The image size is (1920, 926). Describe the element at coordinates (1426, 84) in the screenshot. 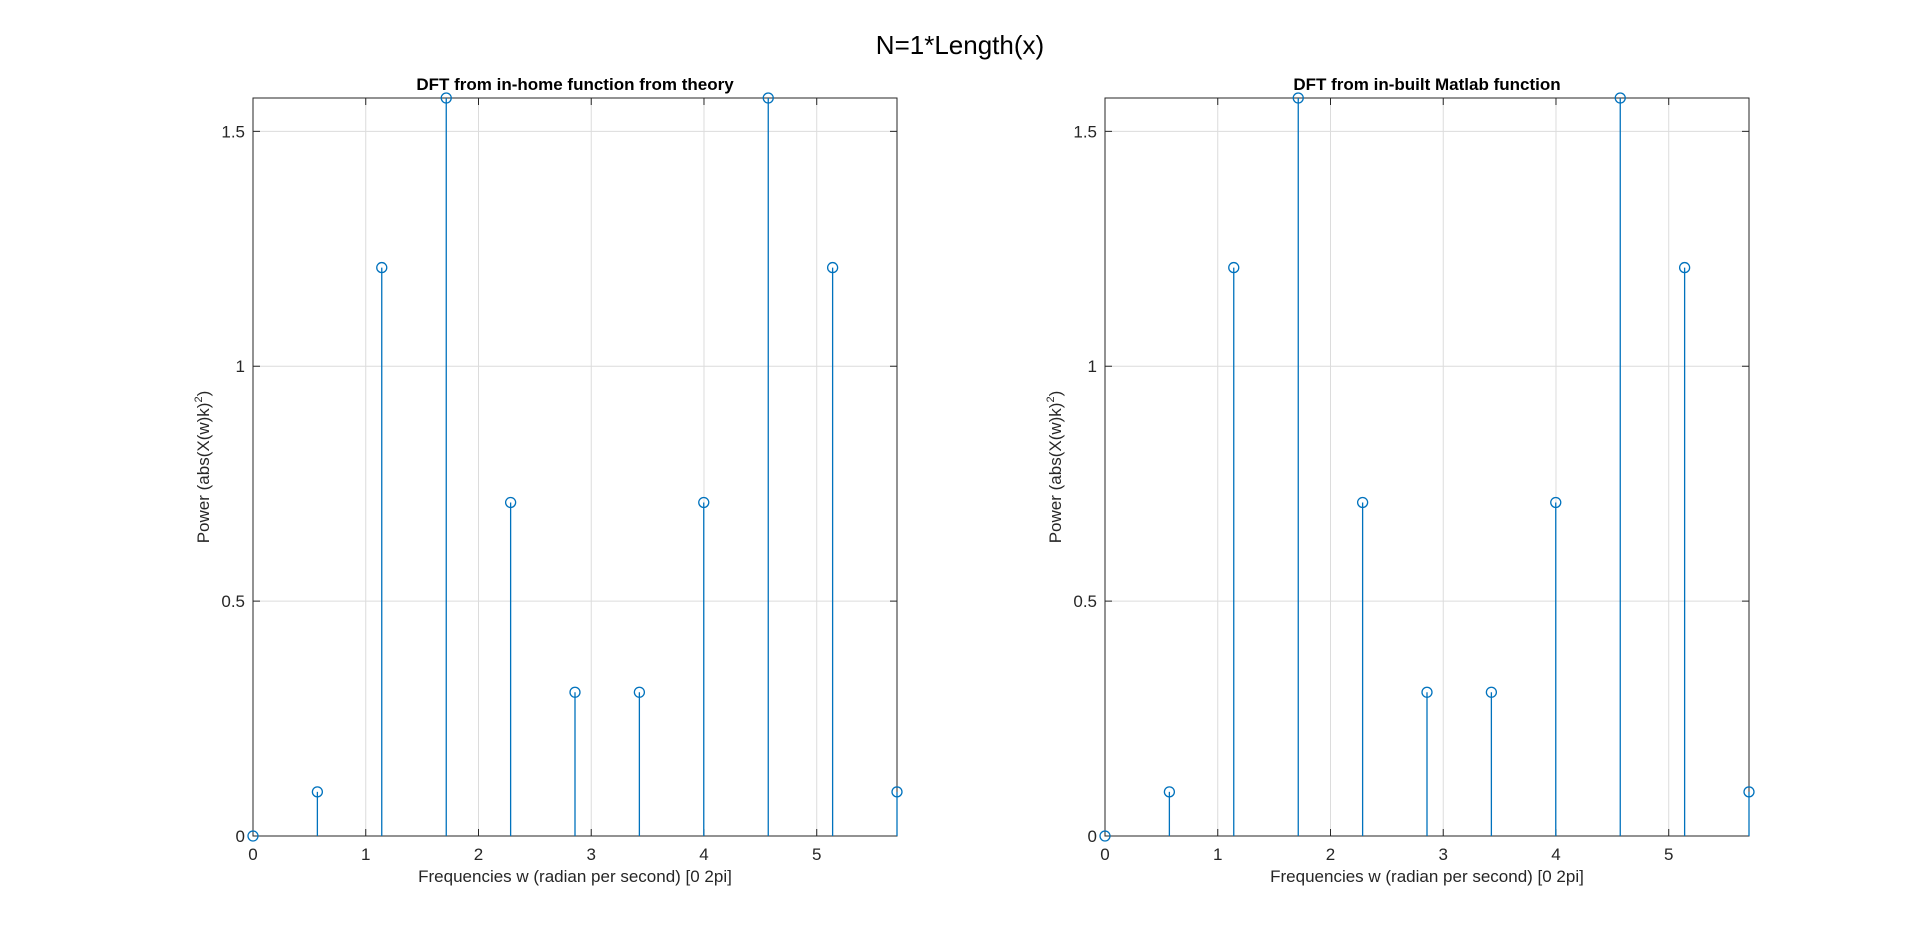

I see `axes-title: DFT from in-built Matlab function` at that location.